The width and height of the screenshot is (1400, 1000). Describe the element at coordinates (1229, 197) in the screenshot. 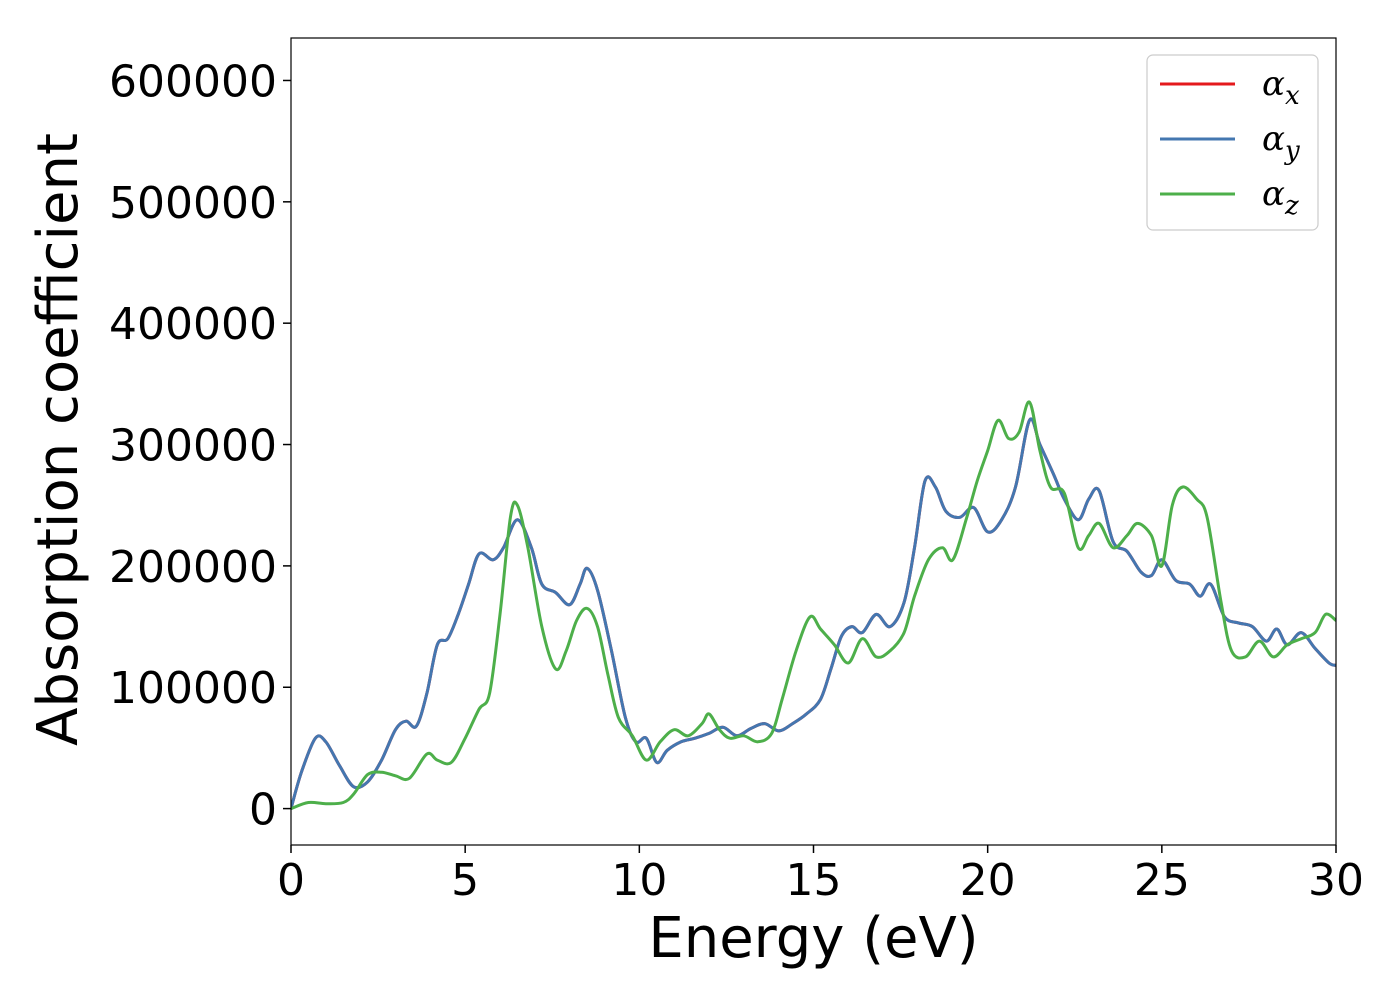

I see `legend-item-z: αz` at that location.